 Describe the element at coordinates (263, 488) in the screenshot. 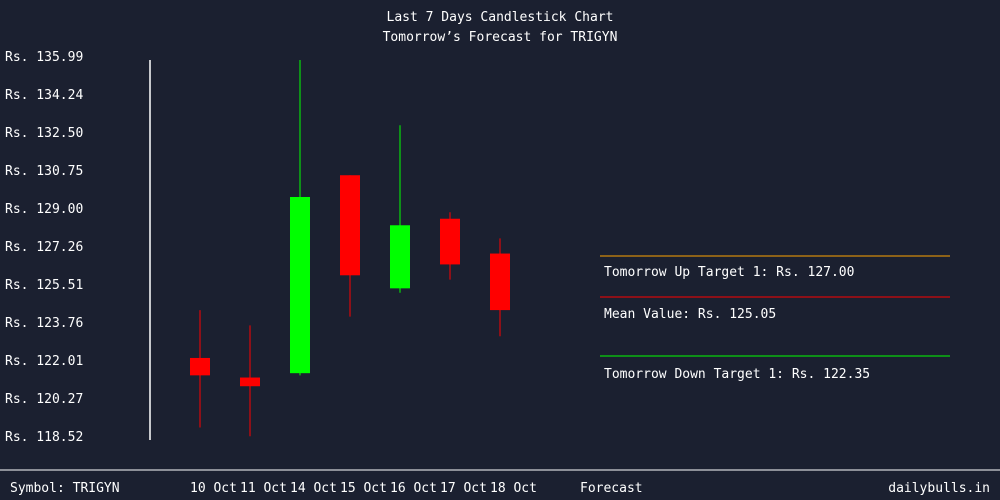

I see `x-tick-label: 11 Oct` at that location.